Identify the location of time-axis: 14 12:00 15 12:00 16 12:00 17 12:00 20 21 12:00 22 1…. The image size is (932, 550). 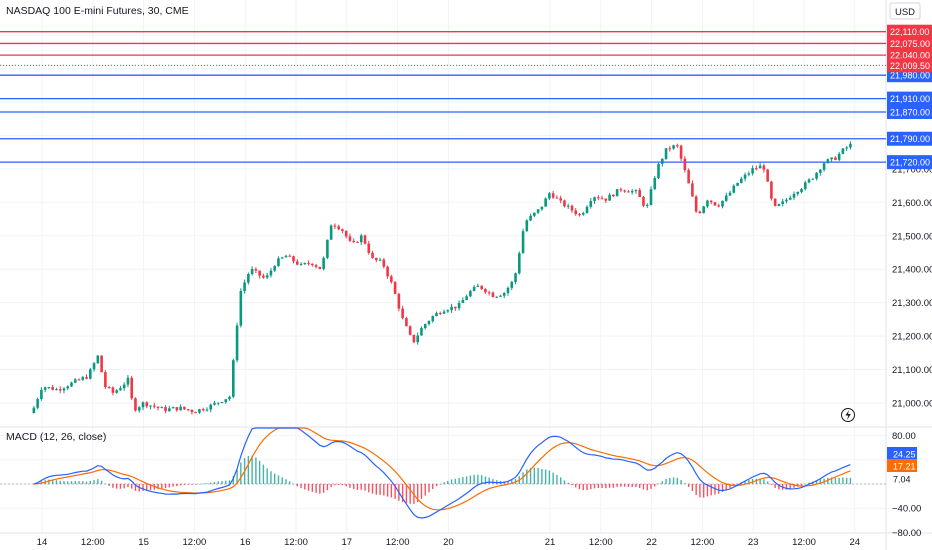
(448, 542).